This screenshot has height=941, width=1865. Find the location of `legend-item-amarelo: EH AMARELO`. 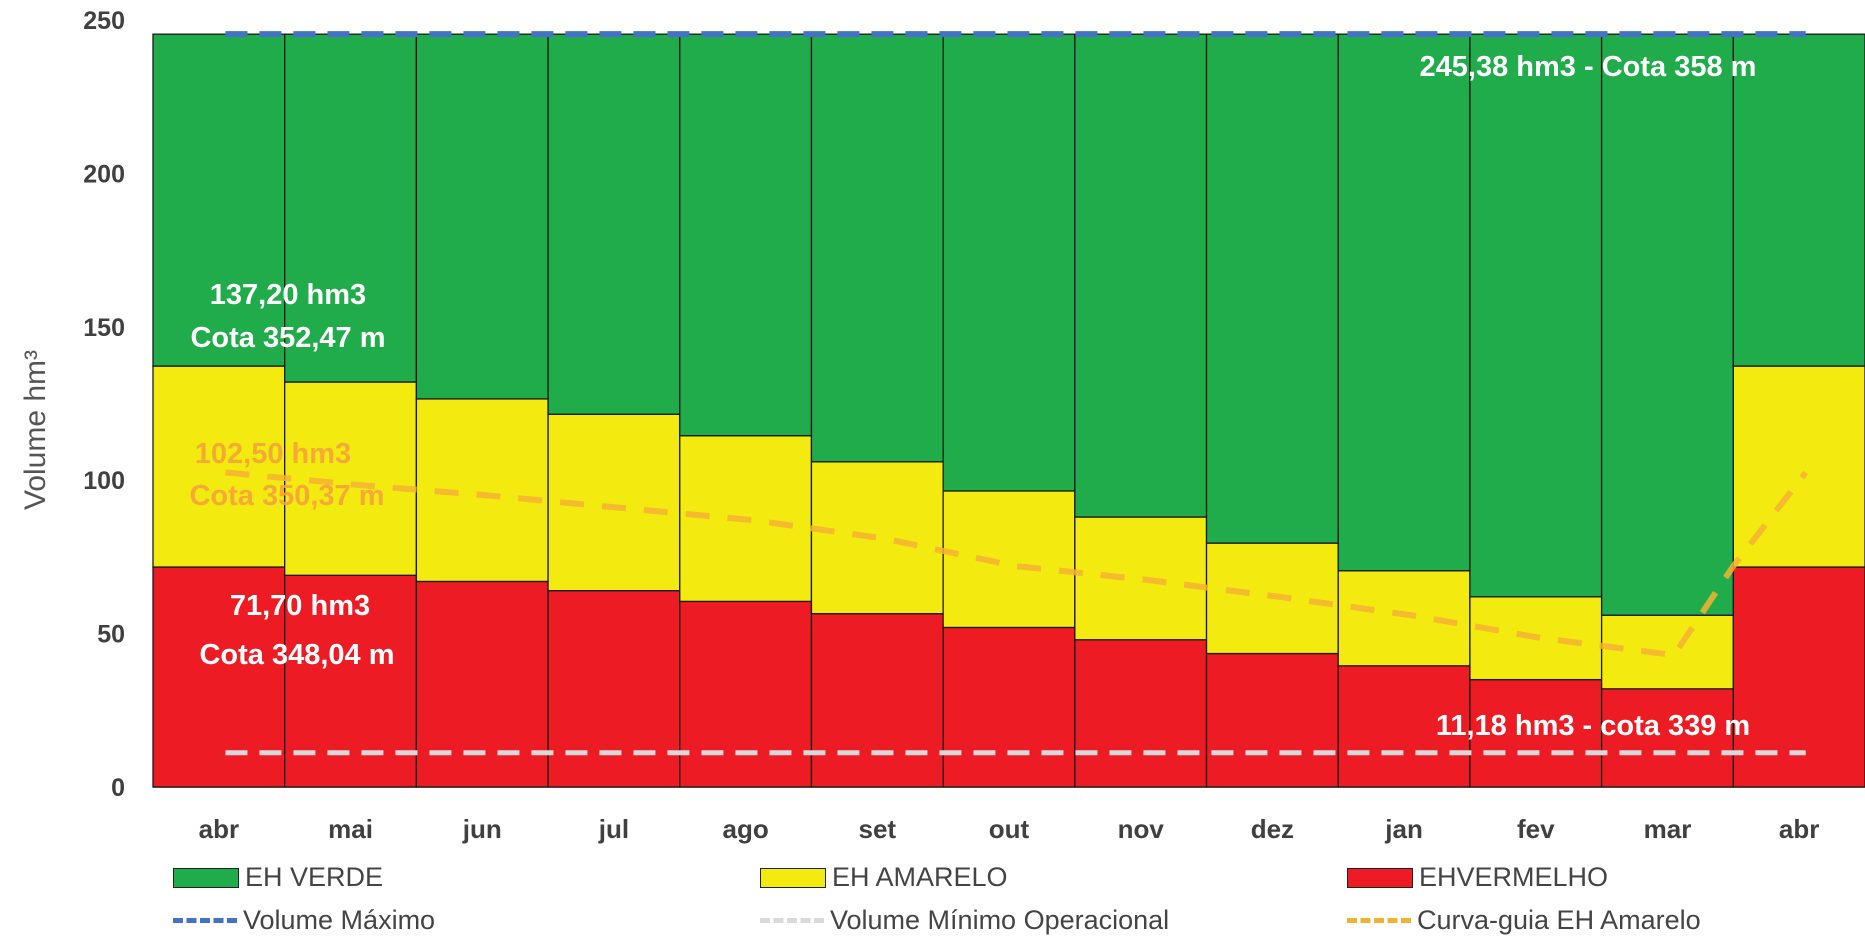

legend-item-amarelo: EH AMARELO is located at coordinates (884, 877).